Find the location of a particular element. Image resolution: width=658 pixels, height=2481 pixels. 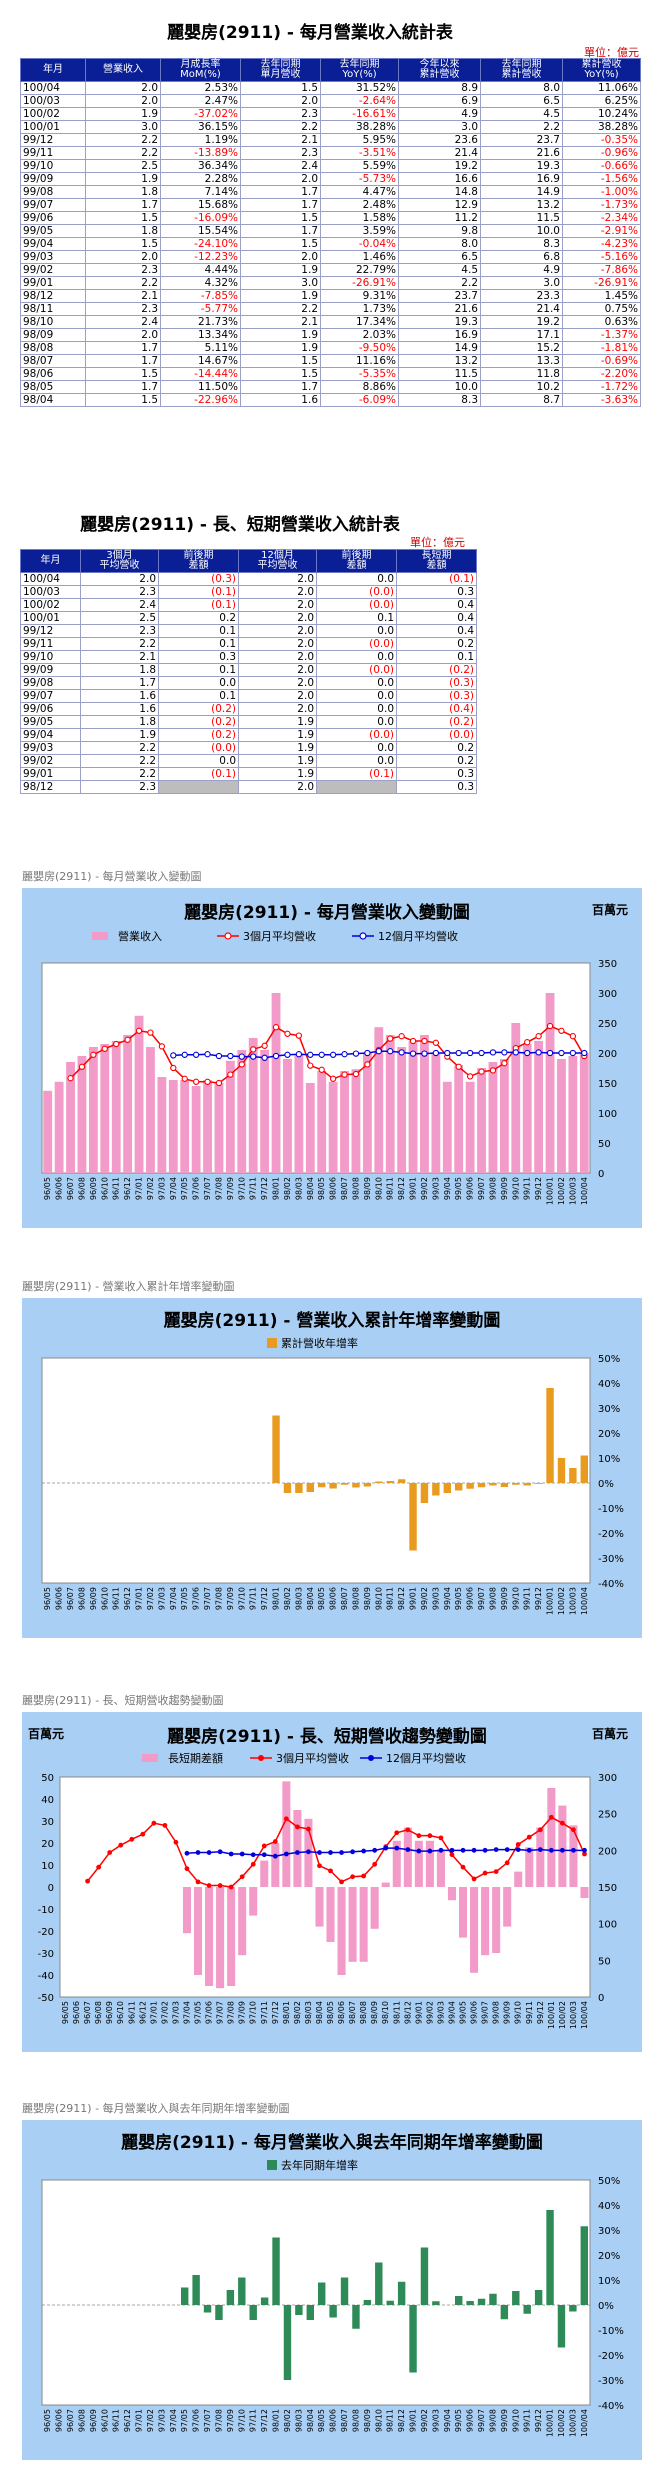

x-tick-label: 96/11 is located at coordinates (116, 1598).